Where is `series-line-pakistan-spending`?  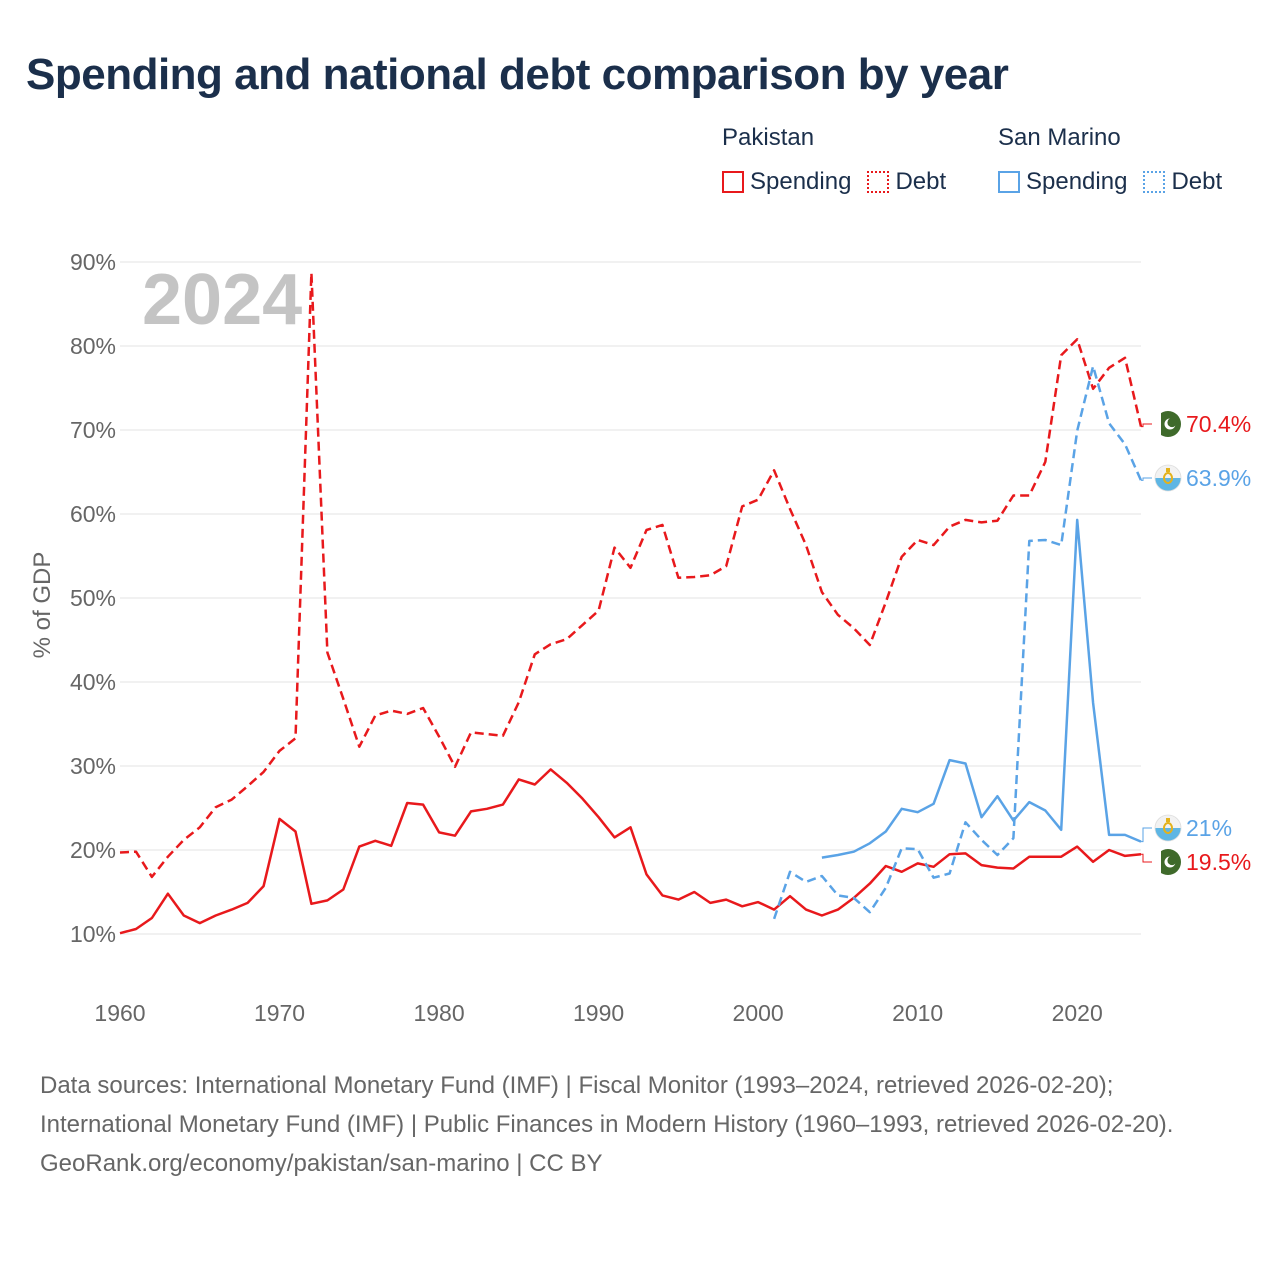
series-line-pakistan-spending is located at coordinates (630, 851).